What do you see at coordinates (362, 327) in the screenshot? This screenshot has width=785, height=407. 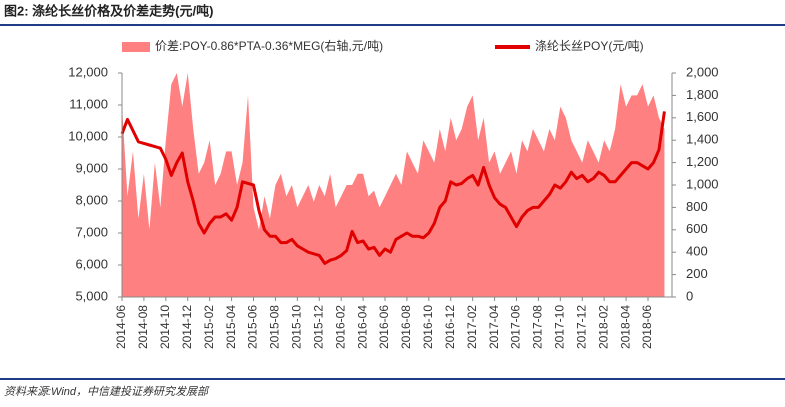 I see `x-tick-label: 2016-04` at bounding box center [362, 327].